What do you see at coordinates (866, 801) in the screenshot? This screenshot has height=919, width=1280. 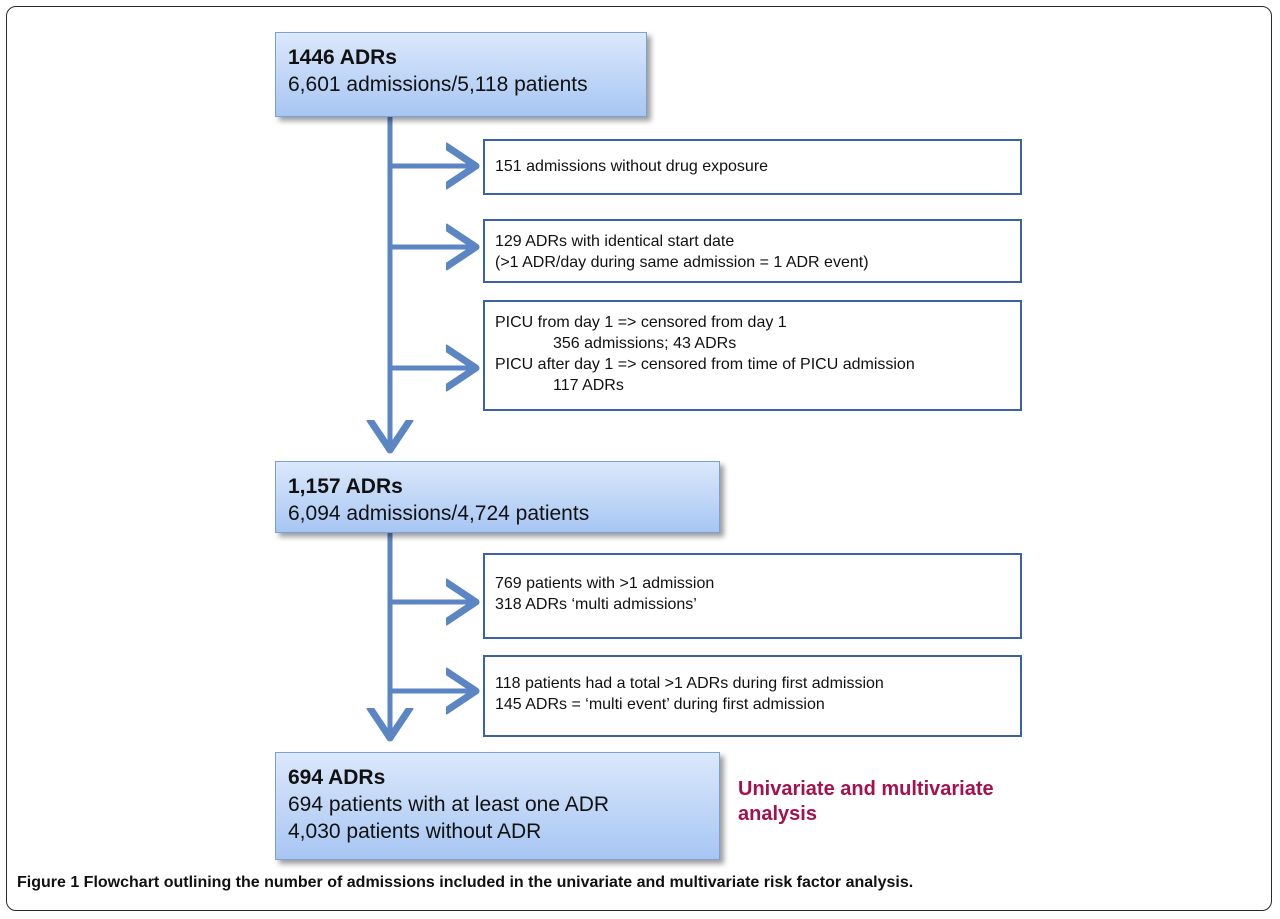 I see `analysis-note: Univariate and multivariate analysis` at bounding box center [866, 801].